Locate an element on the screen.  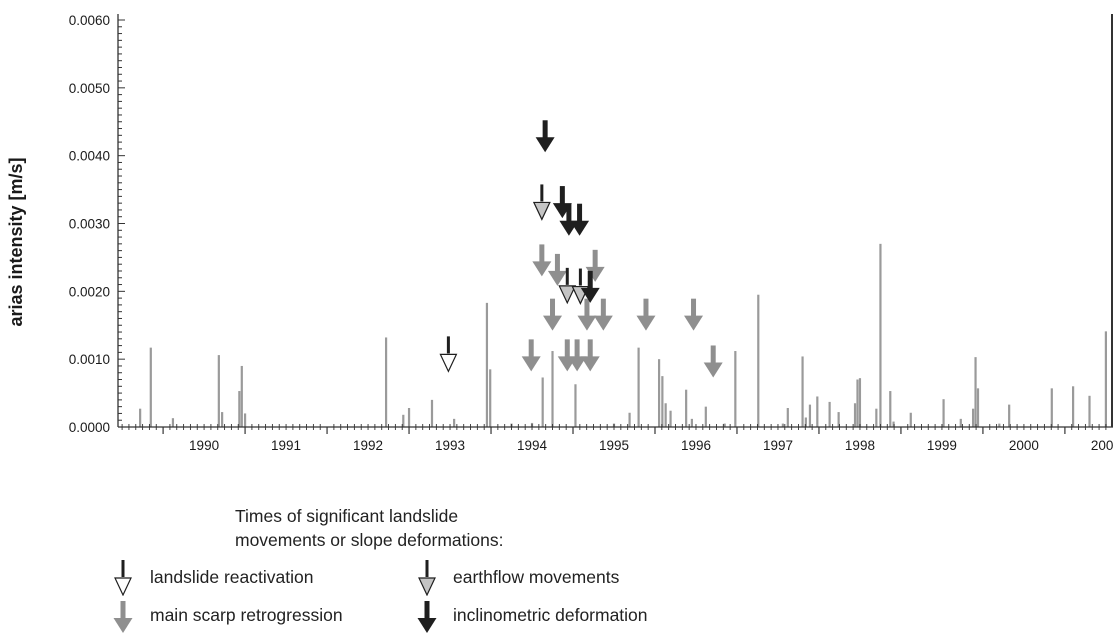
legend-title-line-2: movements or slope deformations: is located at coordinates (369, 540).